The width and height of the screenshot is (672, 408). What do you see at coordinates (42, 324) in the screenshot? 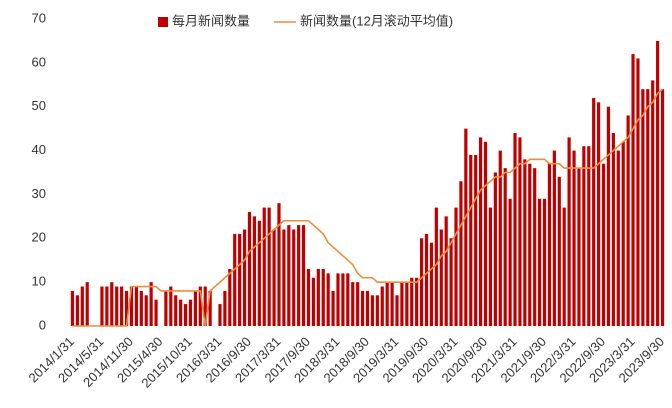
I see `y-tick-label: 0` at bounding box center [42, 324].